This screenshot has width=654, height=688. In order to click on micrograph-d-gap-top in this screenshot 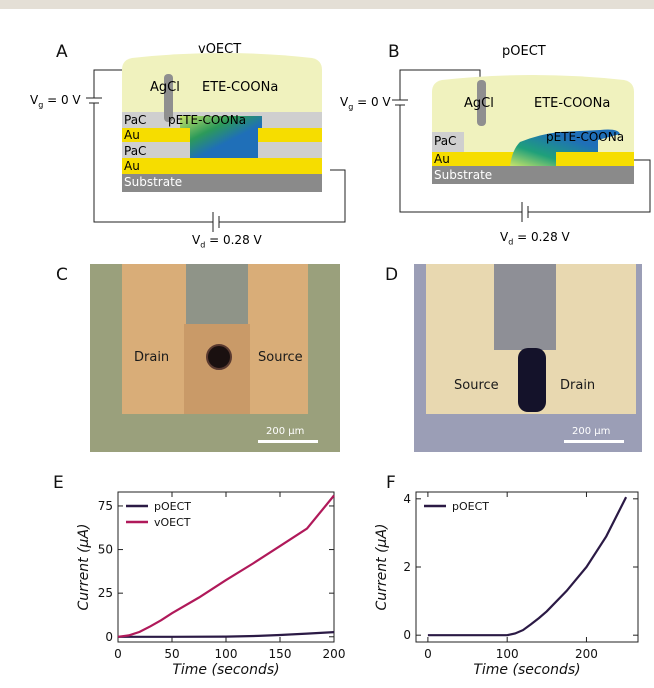, I will do `click(525, 307)`.